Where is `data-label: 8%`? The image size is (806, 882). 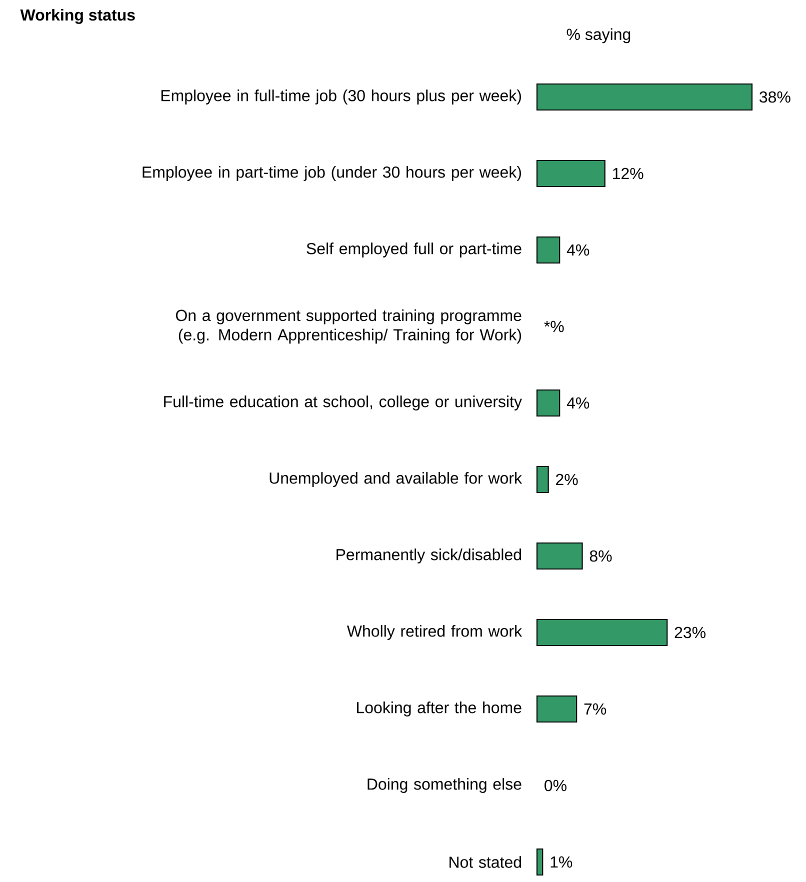 data-label: 8% is located at coordinates (601, 556).